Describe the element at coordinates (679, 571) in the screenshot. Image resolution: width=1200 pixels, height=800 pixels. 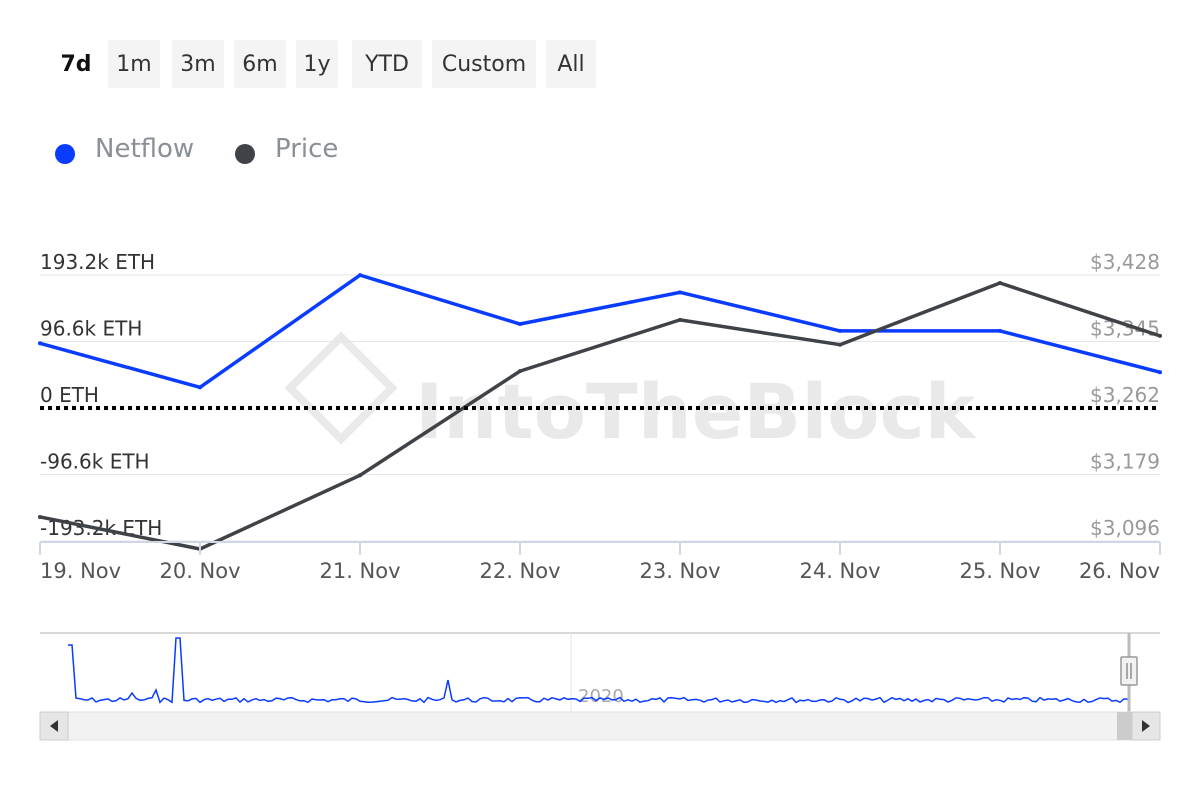
I see `x-tick-label: 23. Nov` at that location.